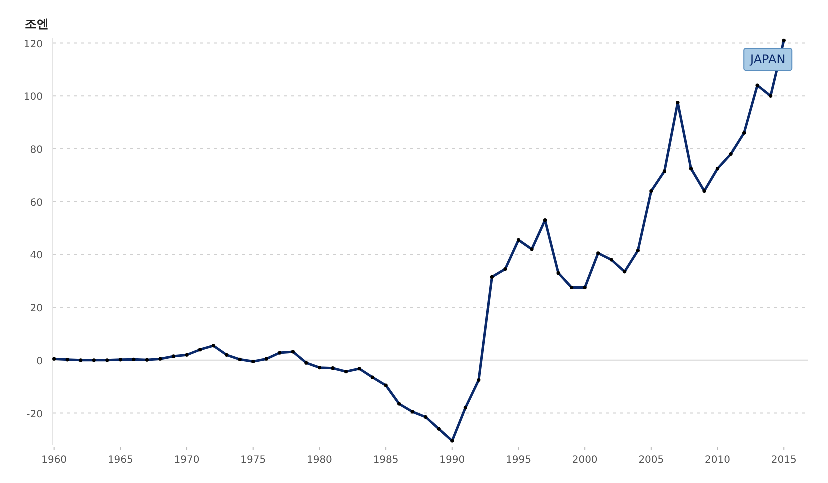 The height and width of the screenshot is (483, 828). What do you see at coordinates (39, 362) in the screenshot?
I see `y-tick-label: 0` at bounding box center [39, 362].